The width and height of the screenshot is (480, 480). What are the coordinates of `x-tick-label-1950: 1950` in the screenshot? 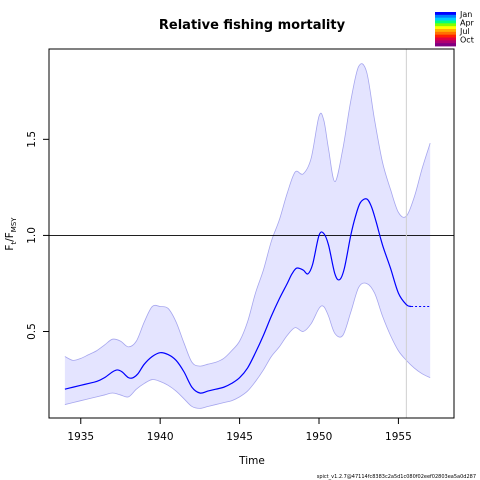 It's located at (319, 437).